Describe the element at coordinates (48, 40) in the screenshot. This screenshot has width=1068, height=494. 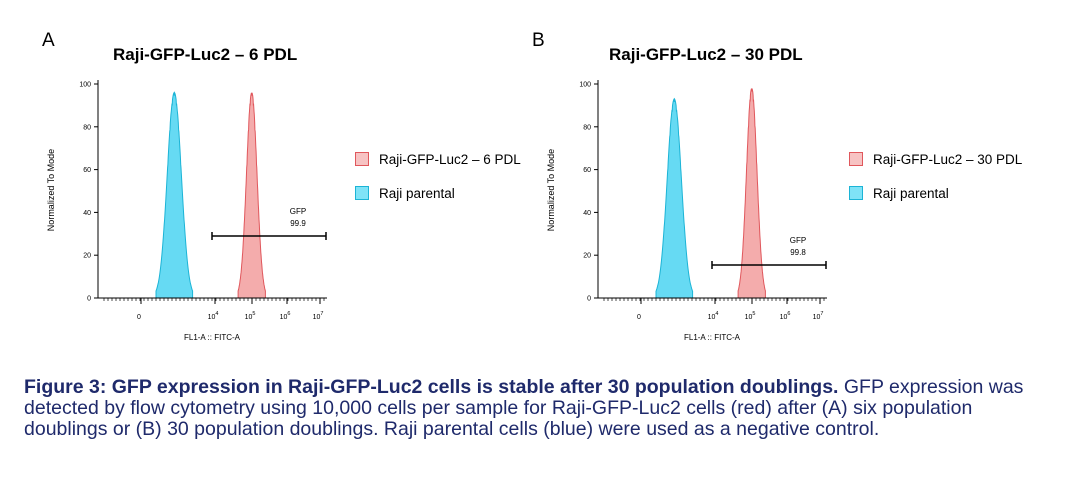
I see `panel-label: A` at that location.